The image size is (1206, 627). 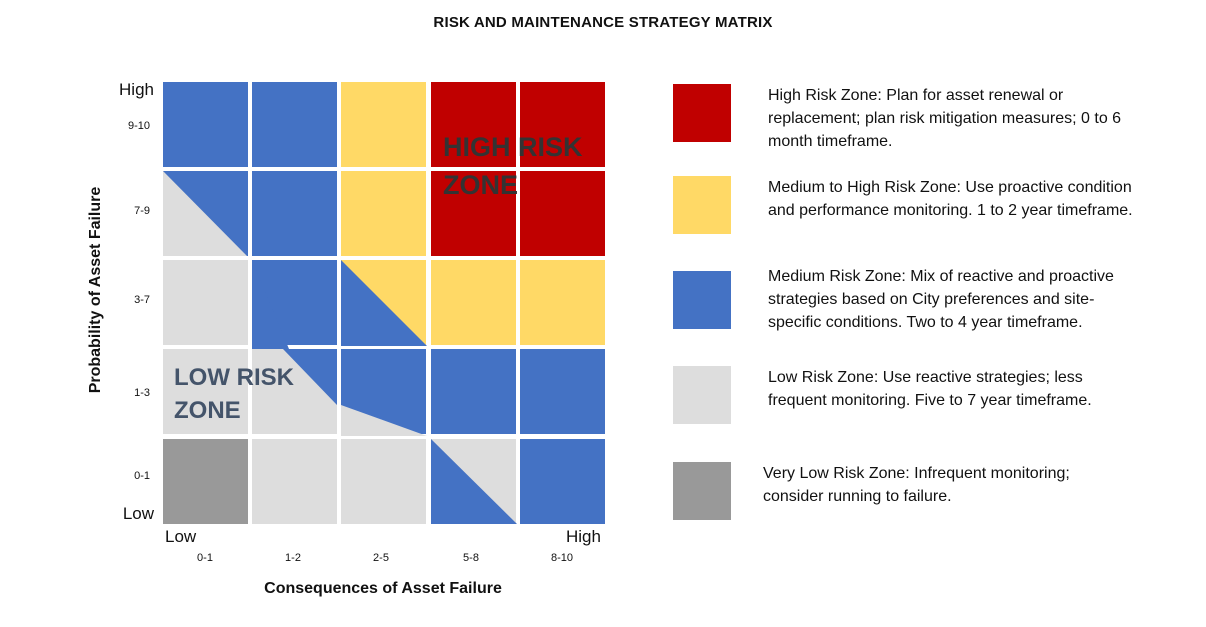 What do you see at coordinates (381, 558) in the screenshot?
I see `x-tick: 2-5` at bounding box center [381, 558].